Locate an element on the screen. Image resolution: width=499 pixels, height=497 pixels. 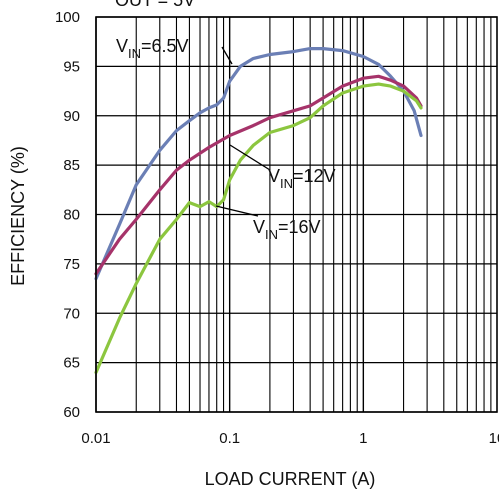
title-fragment: OUT = 5V is located at coordinates (155, 5).